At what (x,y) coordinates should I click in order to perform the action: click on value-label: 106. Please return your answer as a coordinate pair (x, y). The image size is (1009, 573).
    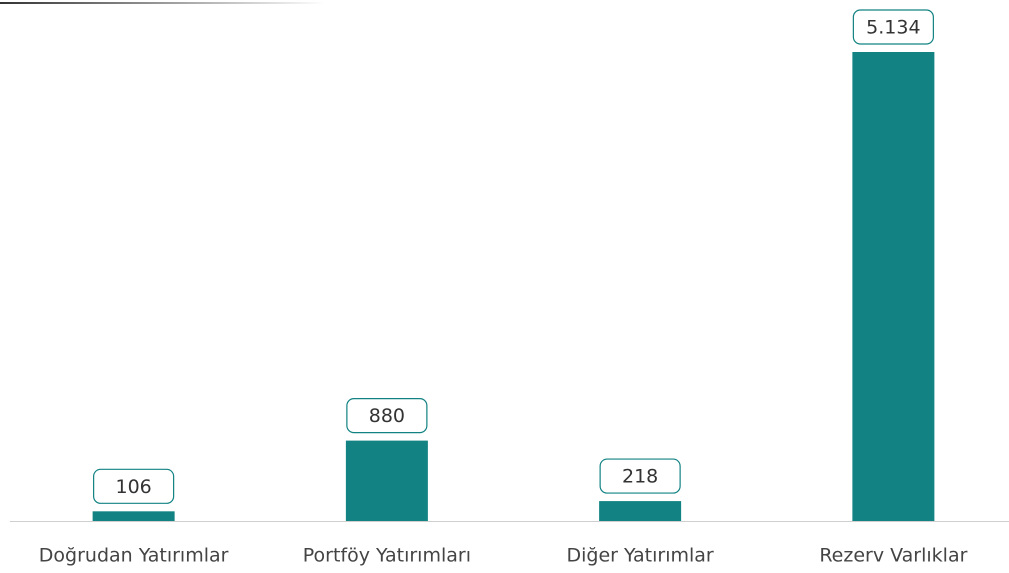
    Looking at the image, I should click on (133, 487).